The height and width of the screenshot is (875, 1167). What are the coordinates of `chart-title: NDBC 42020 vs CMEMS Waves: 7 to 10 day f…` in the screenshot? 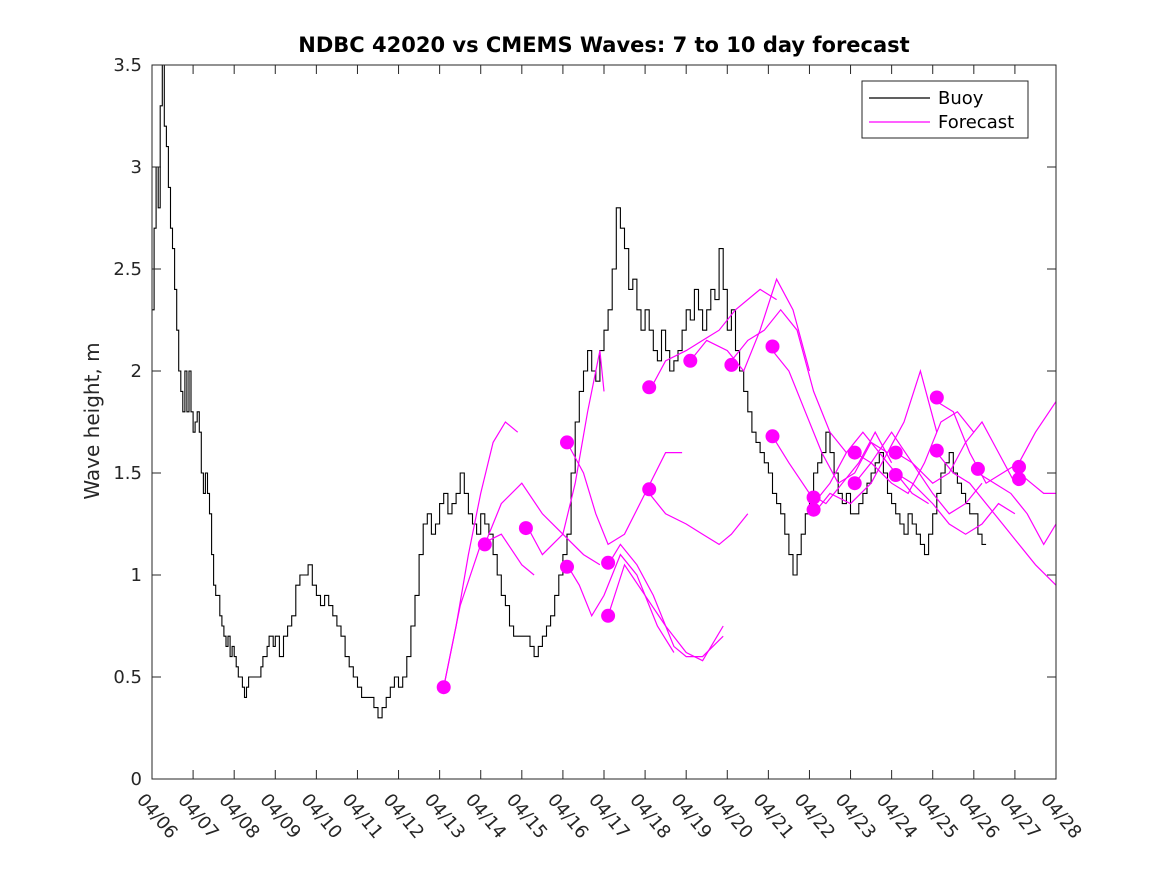 It's located at (603, 45).